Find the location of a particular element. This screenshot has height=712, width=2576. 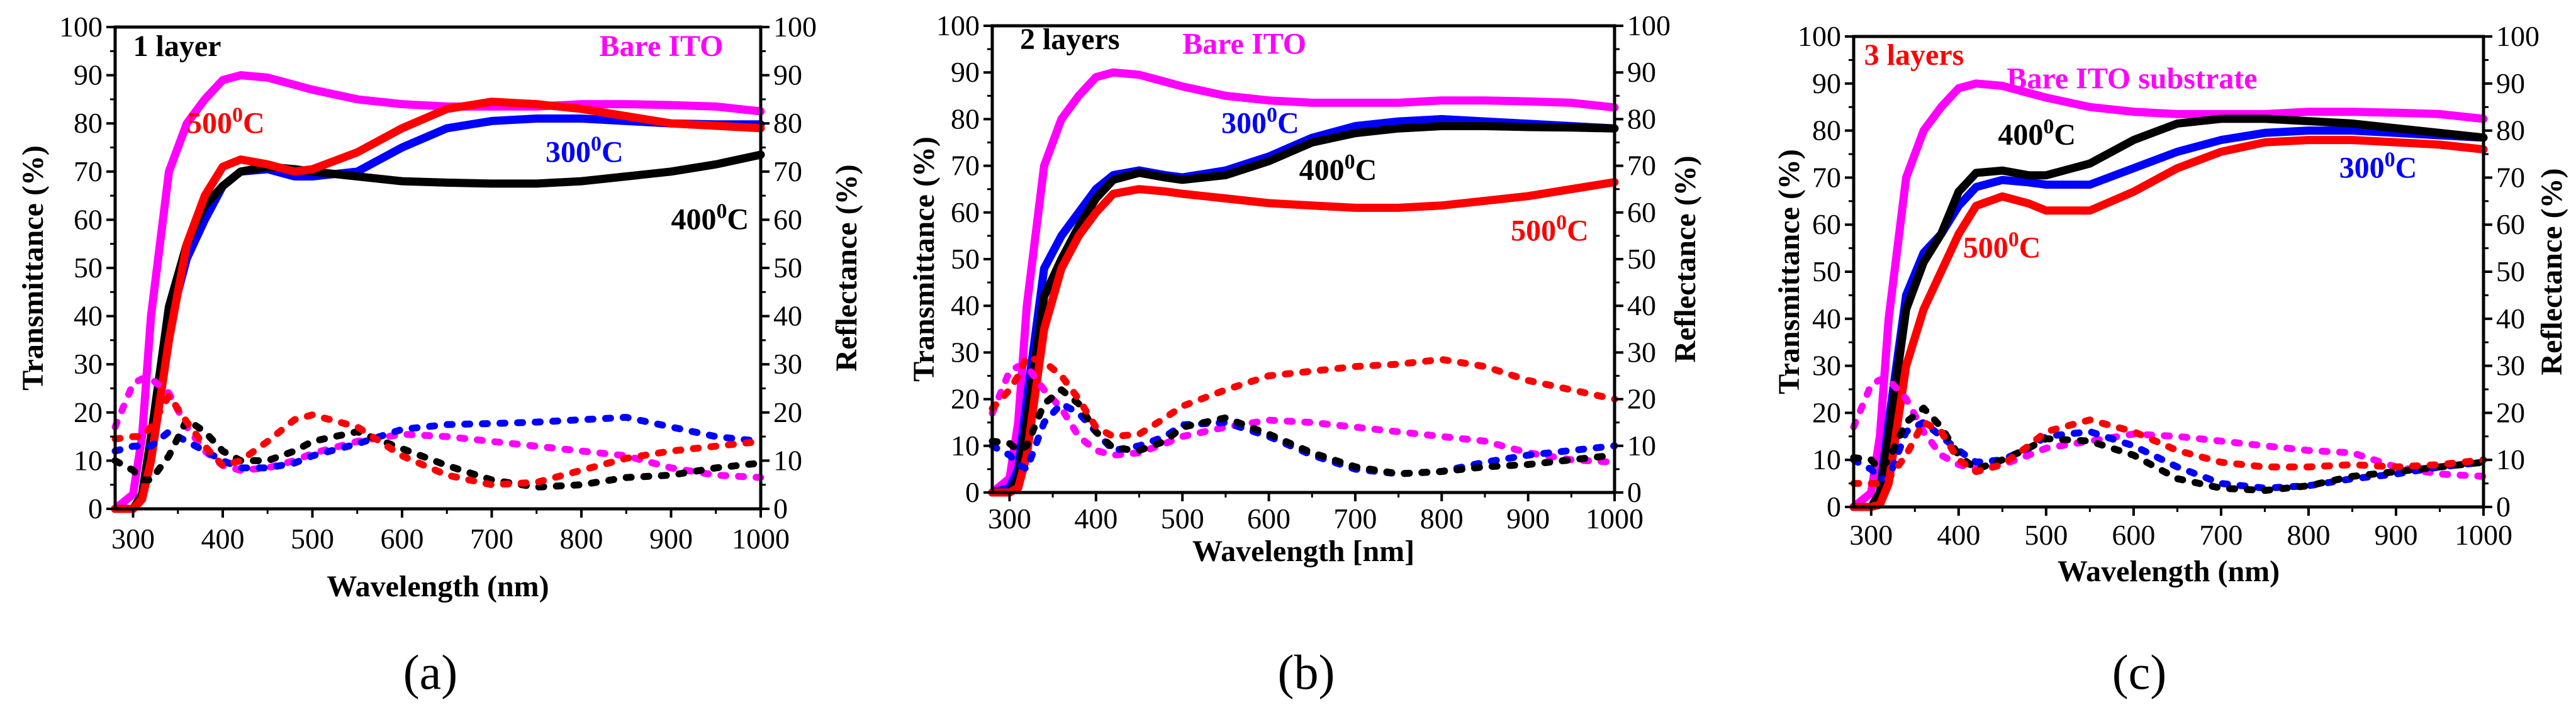

panel-caption: (c) is located at coordinates (2139, 672).